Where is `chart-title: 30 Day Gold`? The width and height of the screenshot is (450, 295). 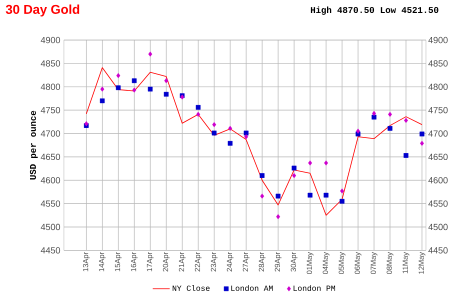
chart-title: 30 Day Gold is located at coordinates (43, 10).